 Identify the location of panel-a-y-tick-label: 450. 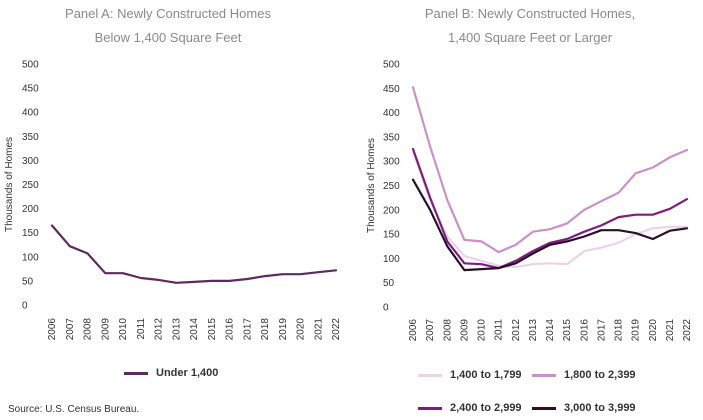
(30, 89).